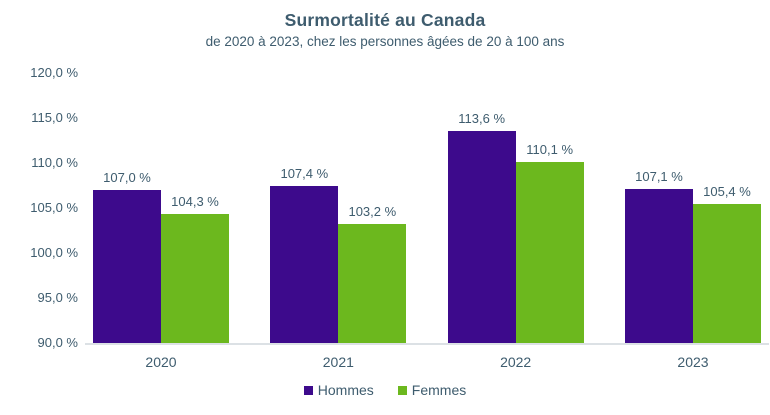  Describe the element at coordinates (338, 362) in the screenshot. I see `x-axis-label-2021: 2021` at that location.